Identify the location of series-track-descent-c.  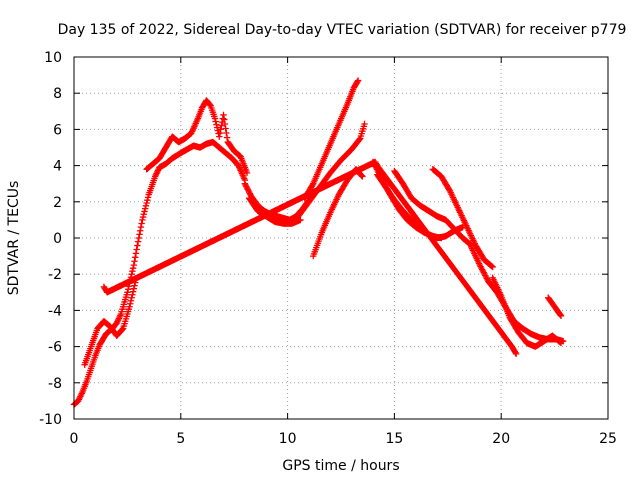
(433, 208).